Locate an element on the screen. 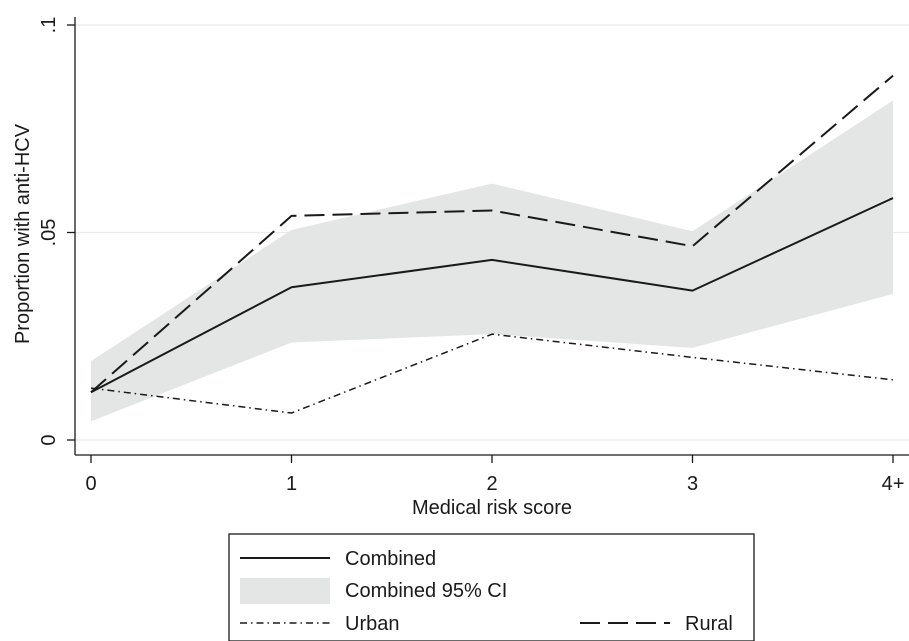  y-tick-label-1: .05 is located at coordinates (49, 233).